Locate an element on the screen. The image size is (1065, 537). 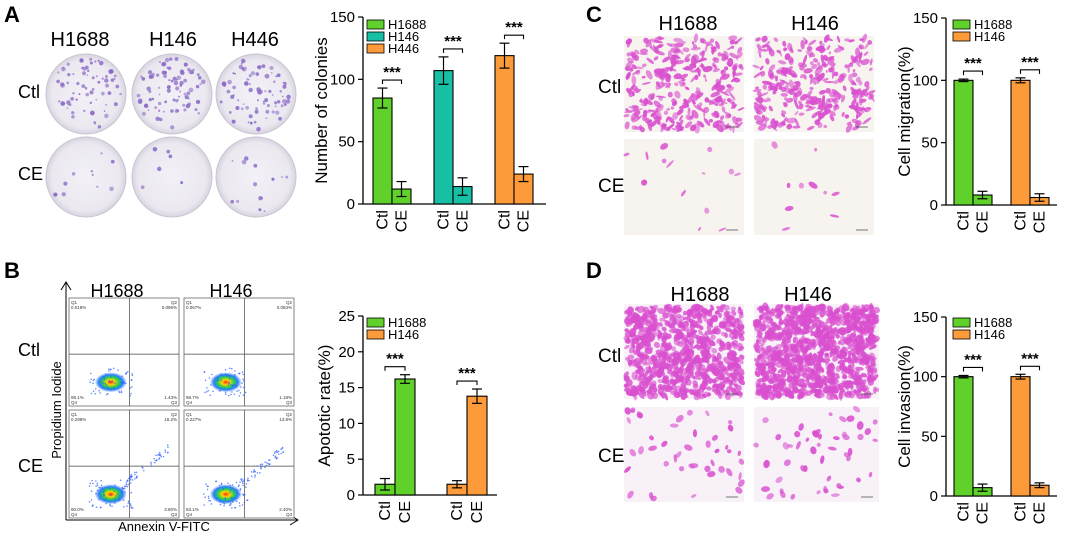
colony-plates is located at coordinates (171, 135).